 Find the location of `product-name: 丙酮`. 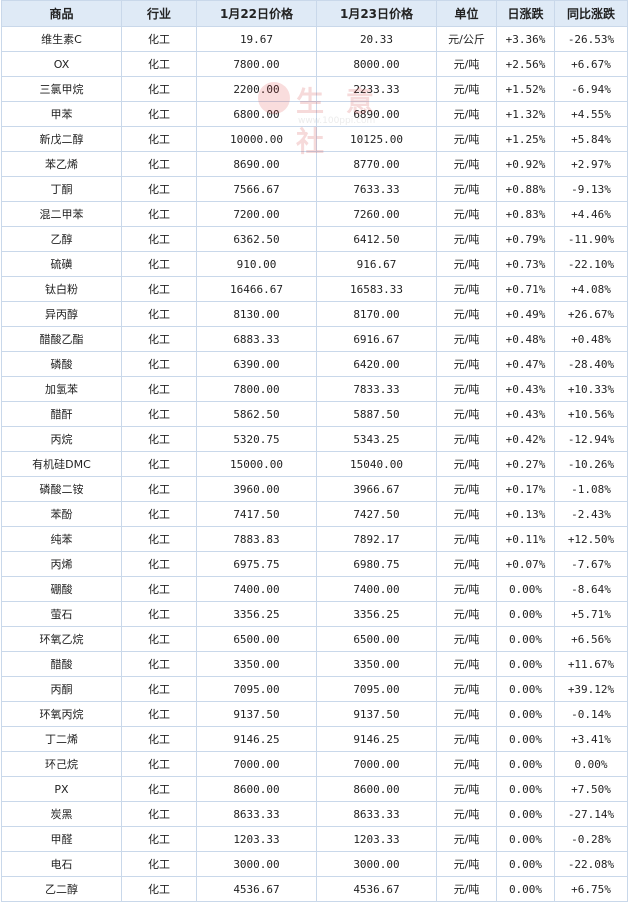

product-name: 丙酮 is located at coordinates (61, 689).